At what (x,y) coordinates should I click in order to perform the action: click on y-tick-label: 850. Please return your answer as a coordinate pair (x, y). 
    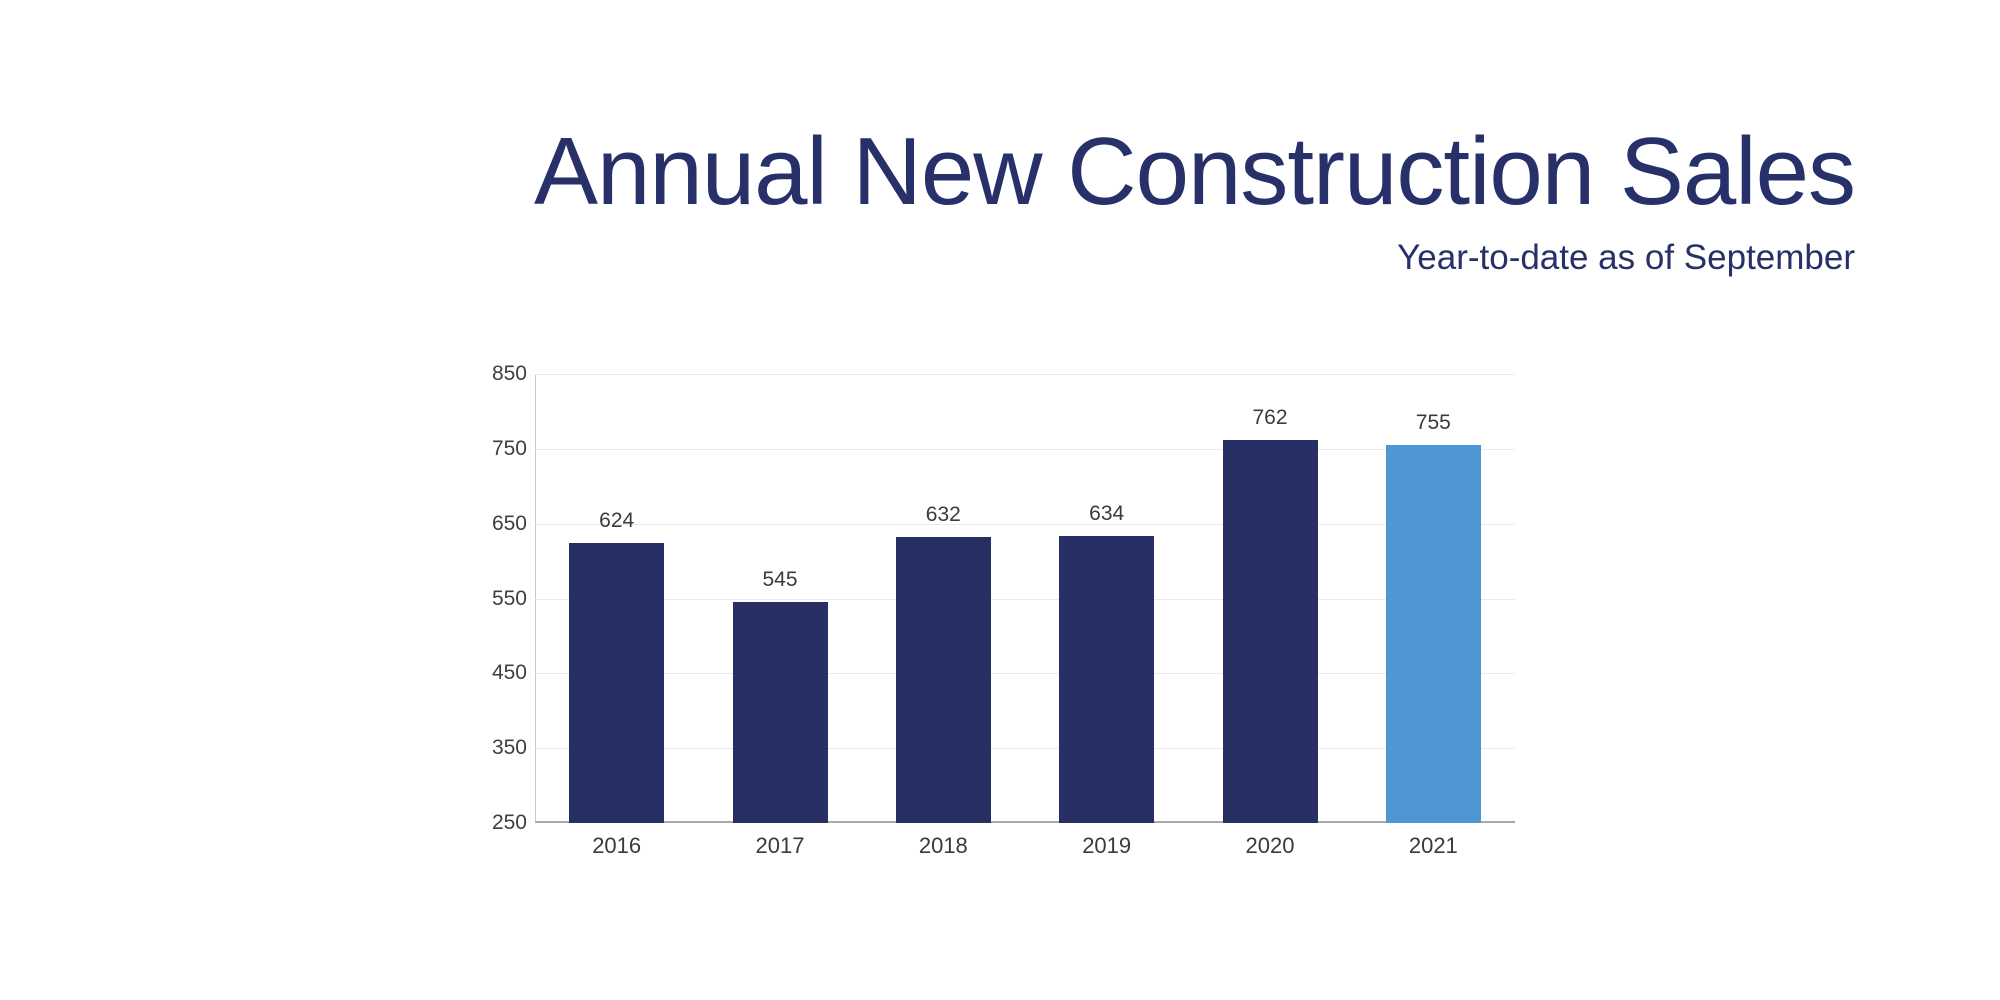
    Looking at the image, I should click on (509, 373).